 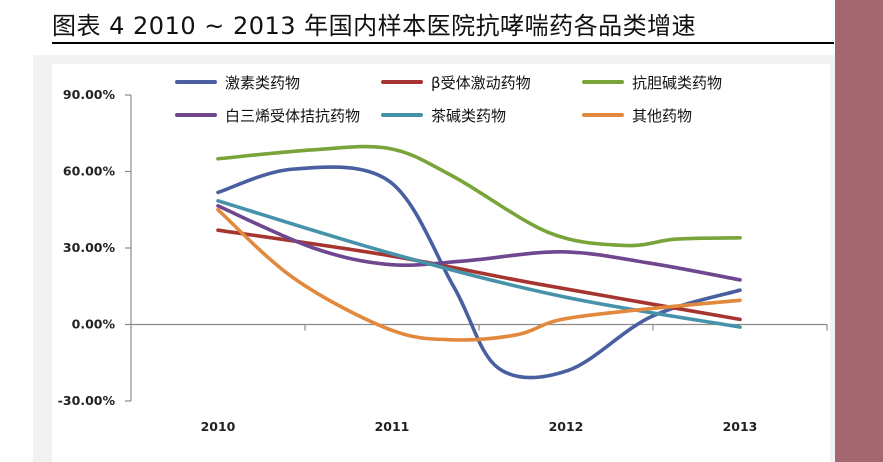 What do you see at coordinates (89, 171) in the screenshot?
I see `y-tick-label: 60.00%` at bounding box center [89, 171].